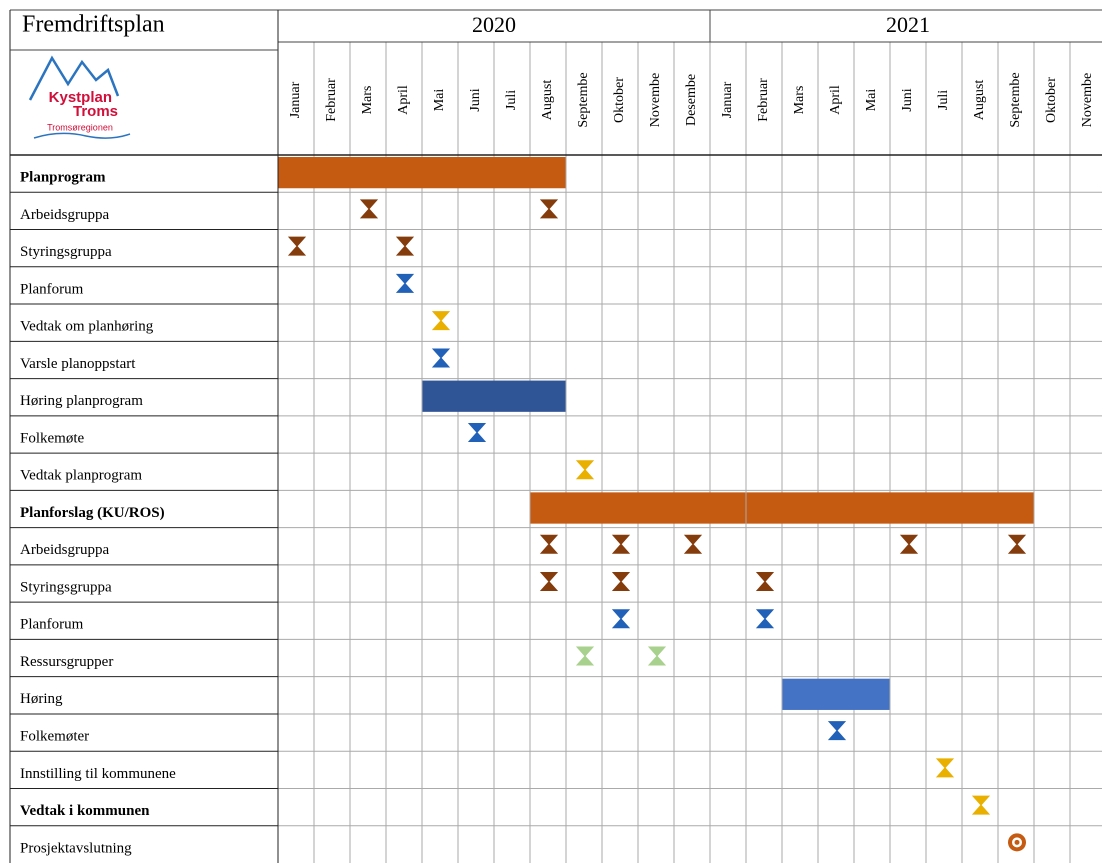 This screenshot has height=863, width=1102. Describe the element at coordinates (66, 662) in the screenshot. I see `row-label: Ressursgrupper` at that location.